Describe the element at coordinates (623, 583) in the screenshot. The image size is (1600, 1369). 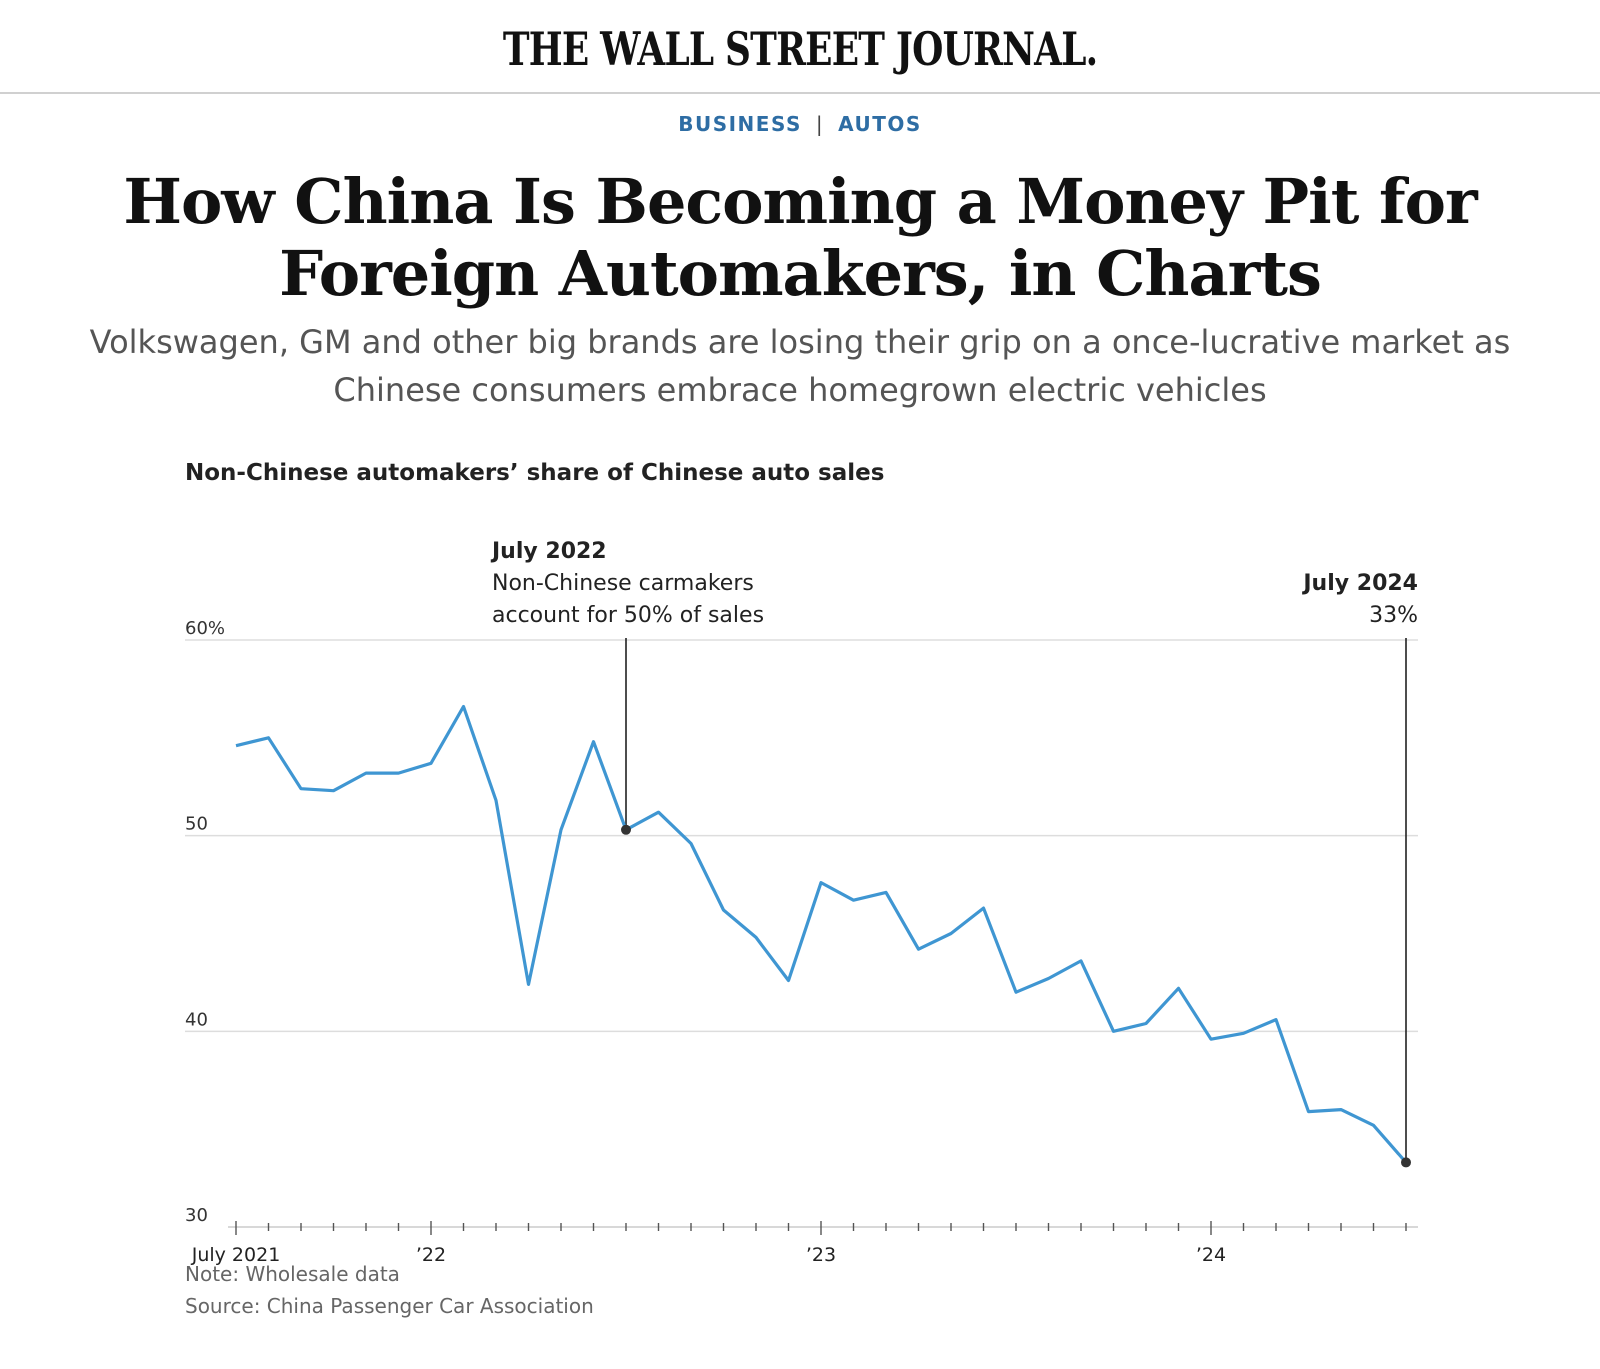
I see `annotation-text: Non-Chinese carmakers` at that location.